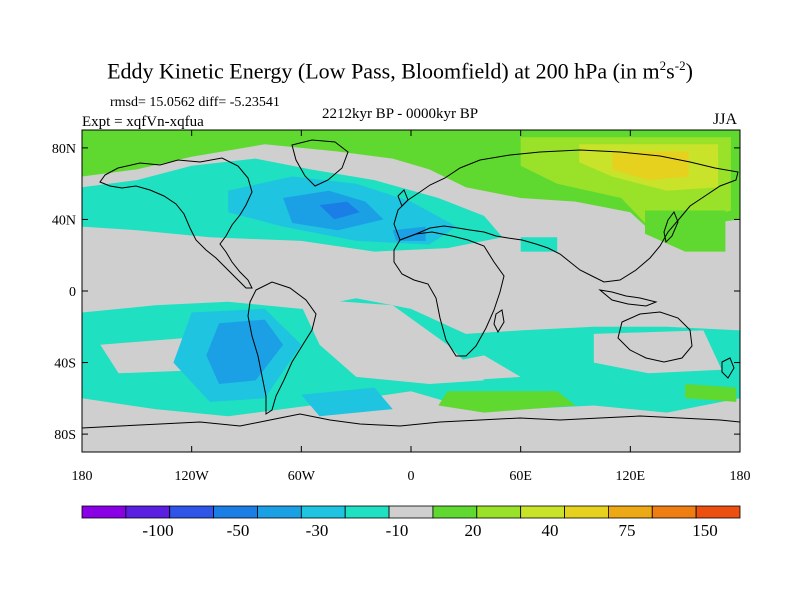  What do you see at coordinates (705, 530) in the screenshot?
I see `colorbar-label: 150` at bounding box center [705, 530].